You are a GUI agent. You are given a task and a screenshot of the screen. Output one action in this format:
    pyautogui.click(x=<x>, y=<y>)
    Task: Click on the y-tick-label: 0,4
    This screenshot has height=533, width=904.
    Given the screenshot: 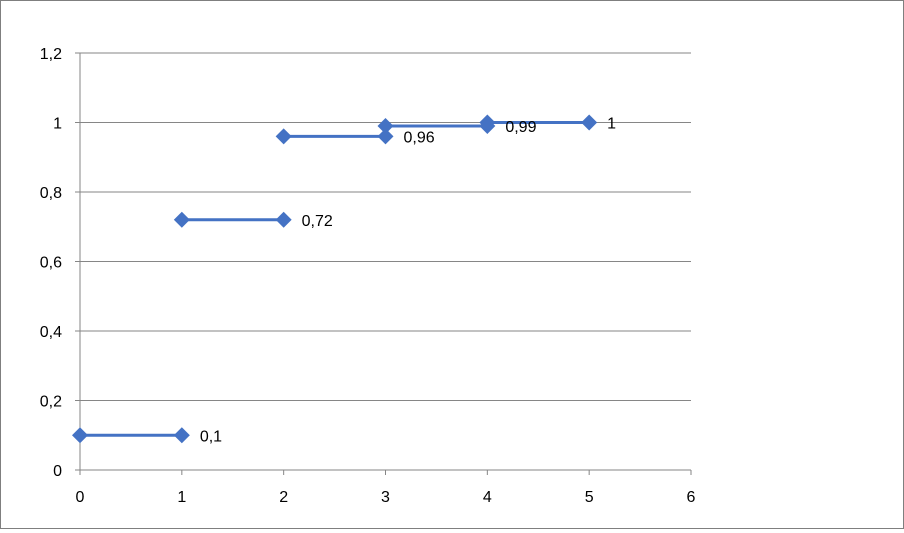 What is the action you would take?
    pyautogui.click(x=51, y=332)
    